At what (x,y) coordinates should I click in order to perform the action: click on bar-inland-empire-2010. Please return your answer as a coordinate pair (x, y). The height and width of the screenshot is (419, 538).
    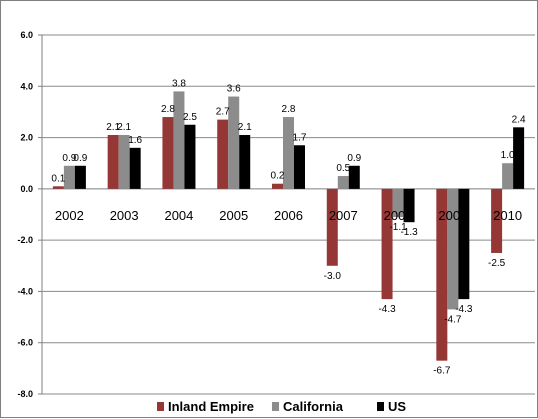
    Looking at the image, I should click on (497, 220).